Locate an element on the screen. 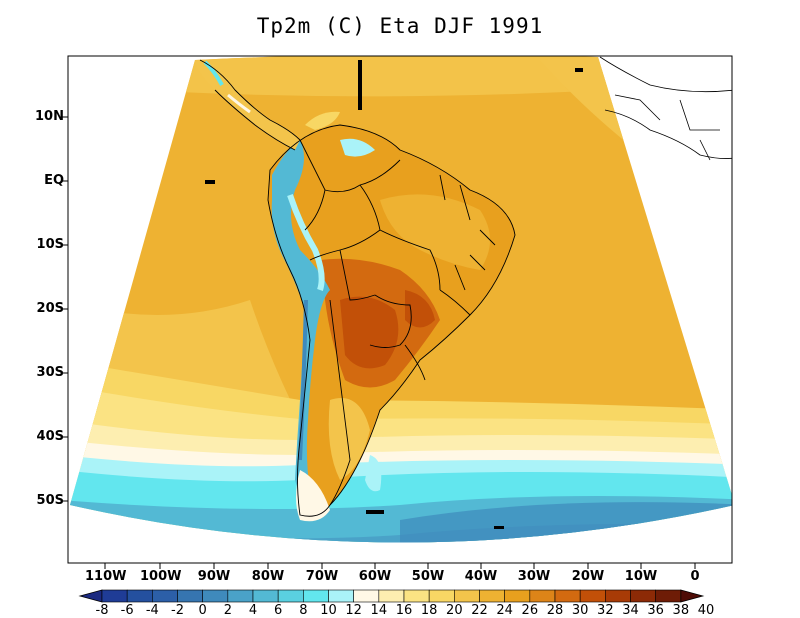  colorbar-tick-label: 12 is located at coordinates (353, 610).